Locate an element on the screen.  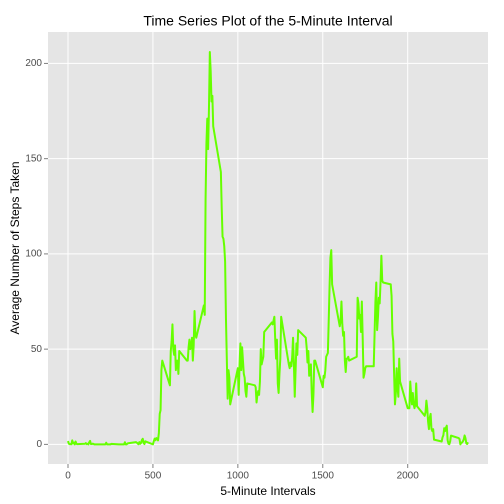
x-tick-label: 2000 is located at coordinates (408, 476).